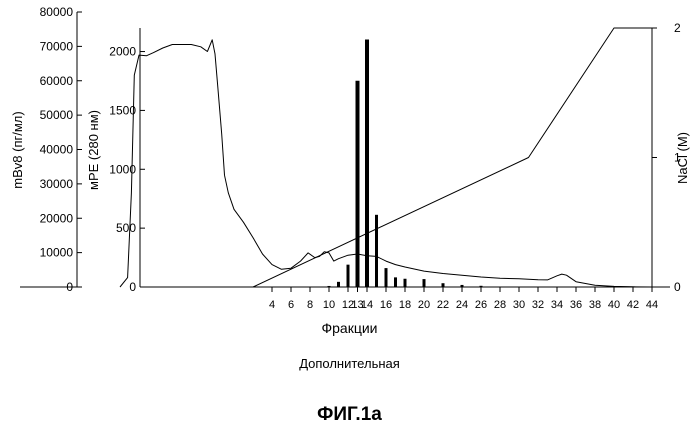  Describe the element at coordinates (126, 228) in the screenshot. I see `mpe-tick-label: 500` at that location.